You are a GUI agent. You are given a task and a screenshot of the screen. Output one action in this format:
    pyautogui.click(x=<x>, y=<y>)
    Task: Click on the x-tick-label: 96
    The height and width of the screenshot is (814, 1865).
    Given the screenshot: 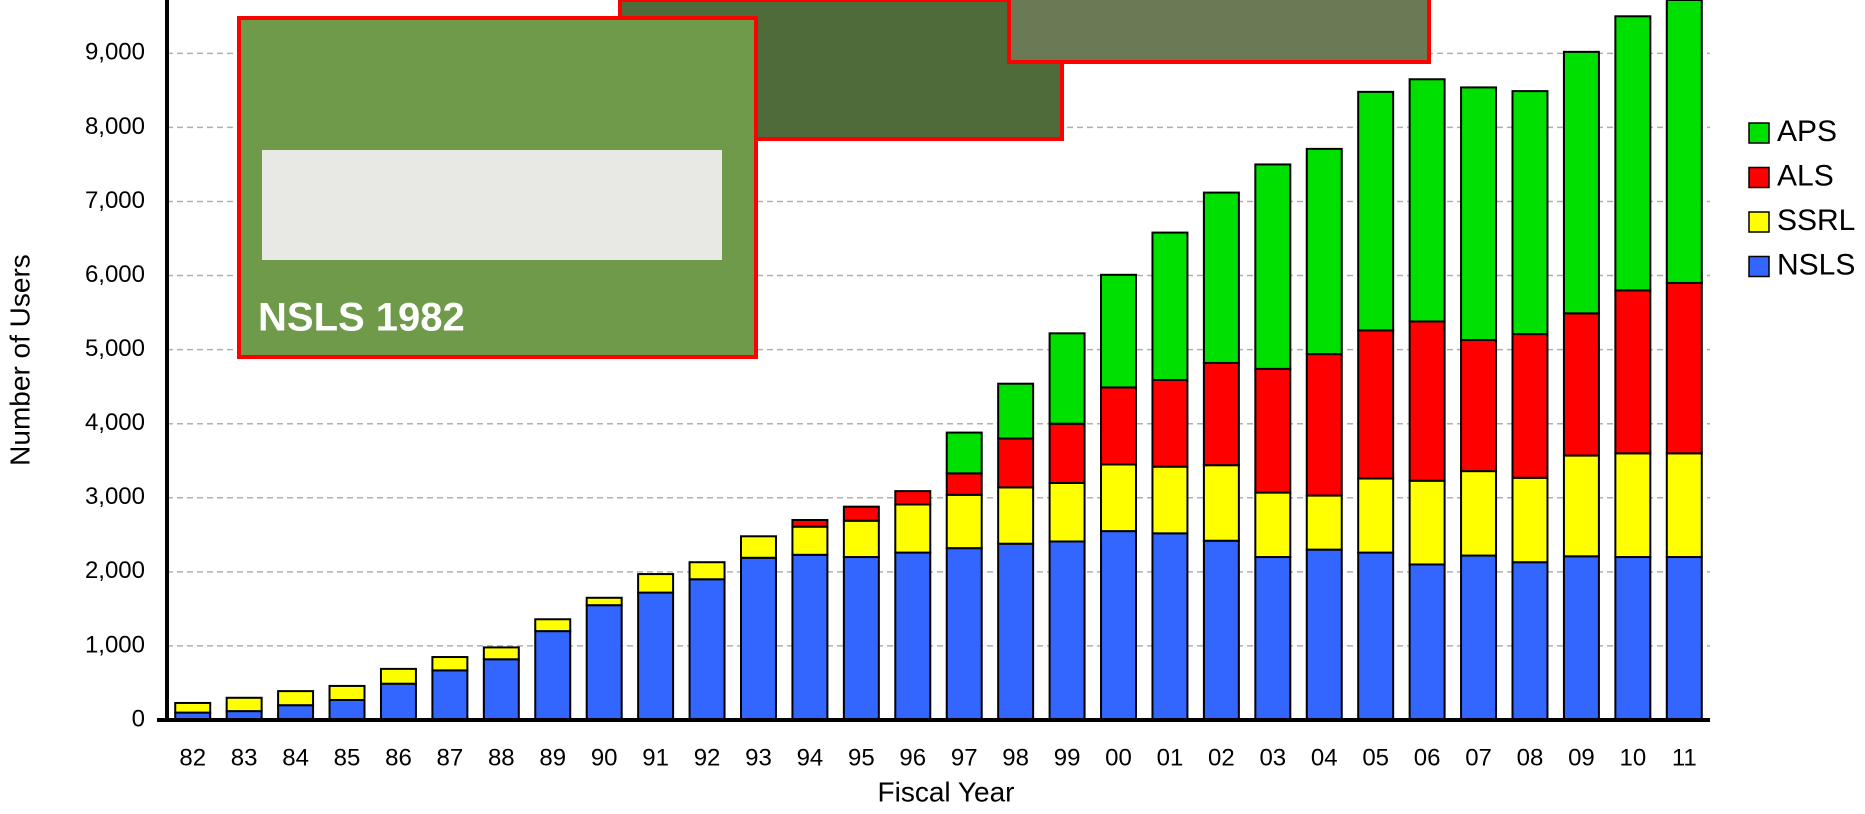 What is the action you would take?
    pyautogui.click(x=912, y=757)
    